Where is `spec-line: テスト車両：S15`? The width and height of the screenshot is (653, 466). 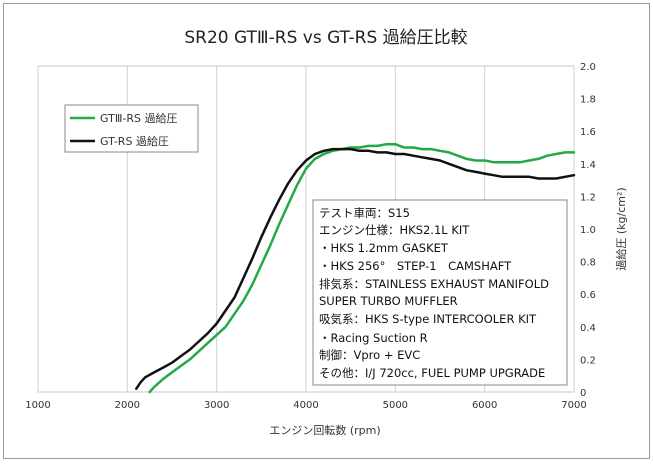
spec-line: テスト車両：S15 is located at coordinates (364, 213).